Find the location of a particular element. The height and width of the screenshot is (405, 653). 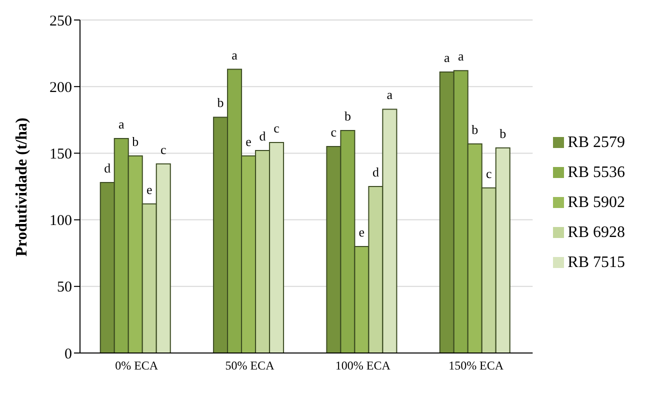

x-tick-label: 0% ECA is located at coordinates (136, 365).